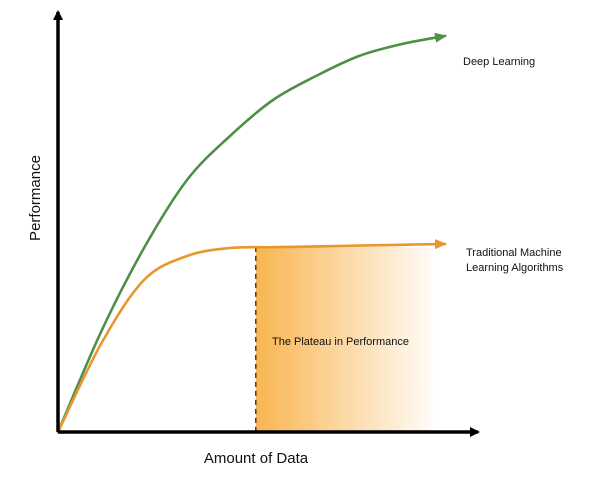 The height and width of the screenshot is (495, 600). What do you see at coordinates (340, 342) in the screenshot?
I see `plateau-annotation-label: The Plateau in Performance` at bounding box center [340, 342].